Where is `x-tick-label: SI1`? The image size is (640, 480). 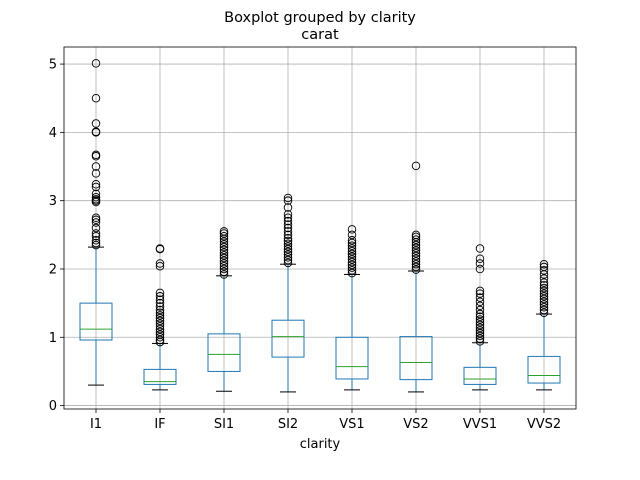
x-tick-label: SI1 is located at coordinates (224, 424).